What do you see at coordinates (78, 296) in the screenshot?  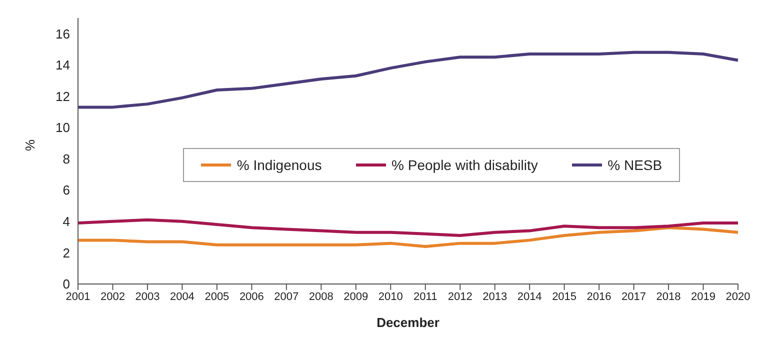 I see `x-tick-label: 2001` at bounding box center [78, 296].